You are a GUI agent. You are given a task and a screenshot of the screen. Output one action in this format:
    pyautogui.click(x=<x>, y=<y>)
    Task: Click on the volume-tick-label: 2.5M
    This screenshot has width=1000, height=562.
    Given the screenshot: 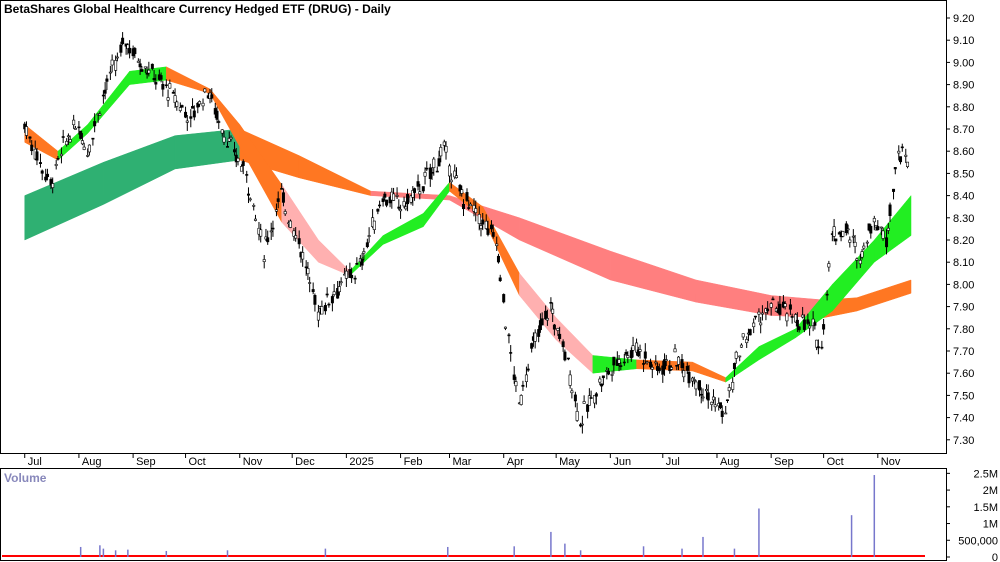 What is the action you would take?
    pyautogui.click(x=986, y=474)
    